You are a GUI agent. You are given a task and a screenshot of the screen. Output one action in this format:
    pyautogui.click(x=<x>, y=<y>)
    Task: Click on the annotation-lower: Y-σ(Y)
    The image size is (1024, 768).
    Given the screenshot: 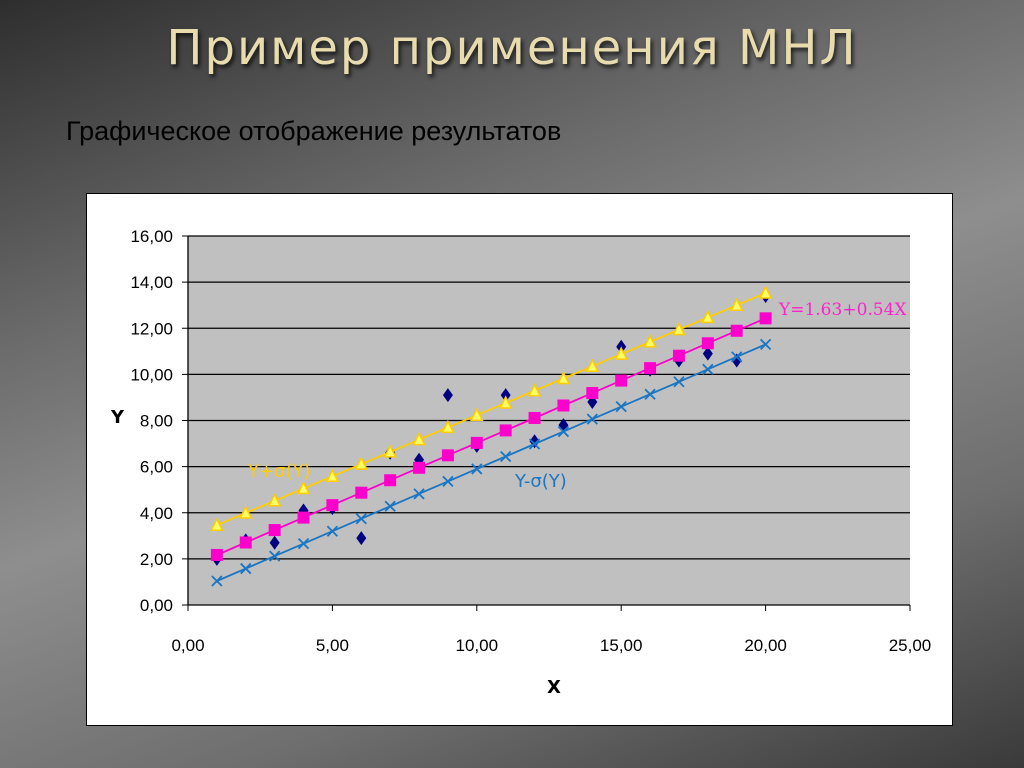 What is the action you would take?
    pyautogui.click(x=540, y=481)
    